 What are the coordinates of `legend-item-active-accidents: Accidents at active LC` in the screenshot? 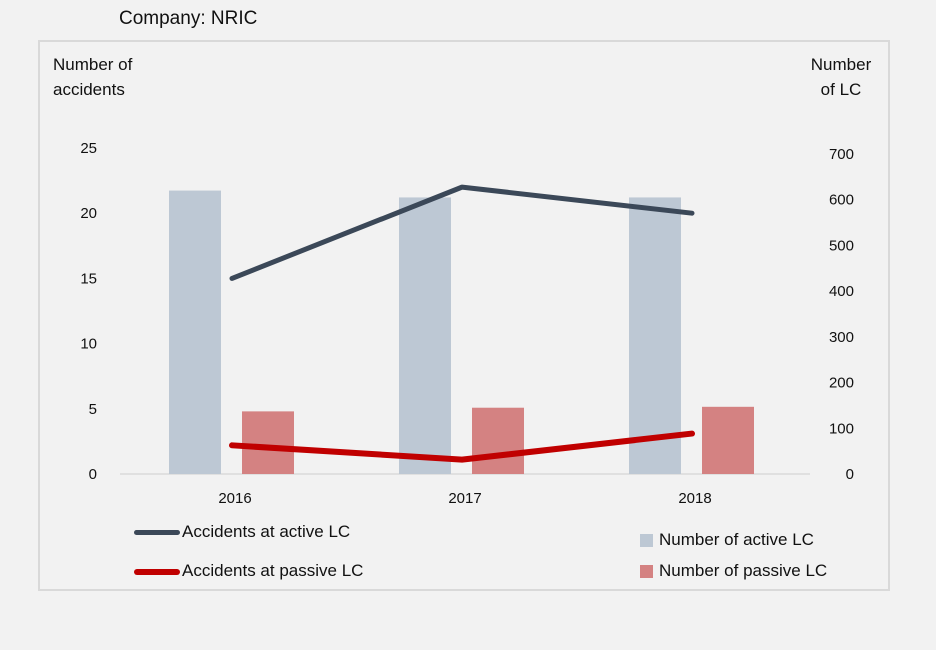 It's located at (242, 532).